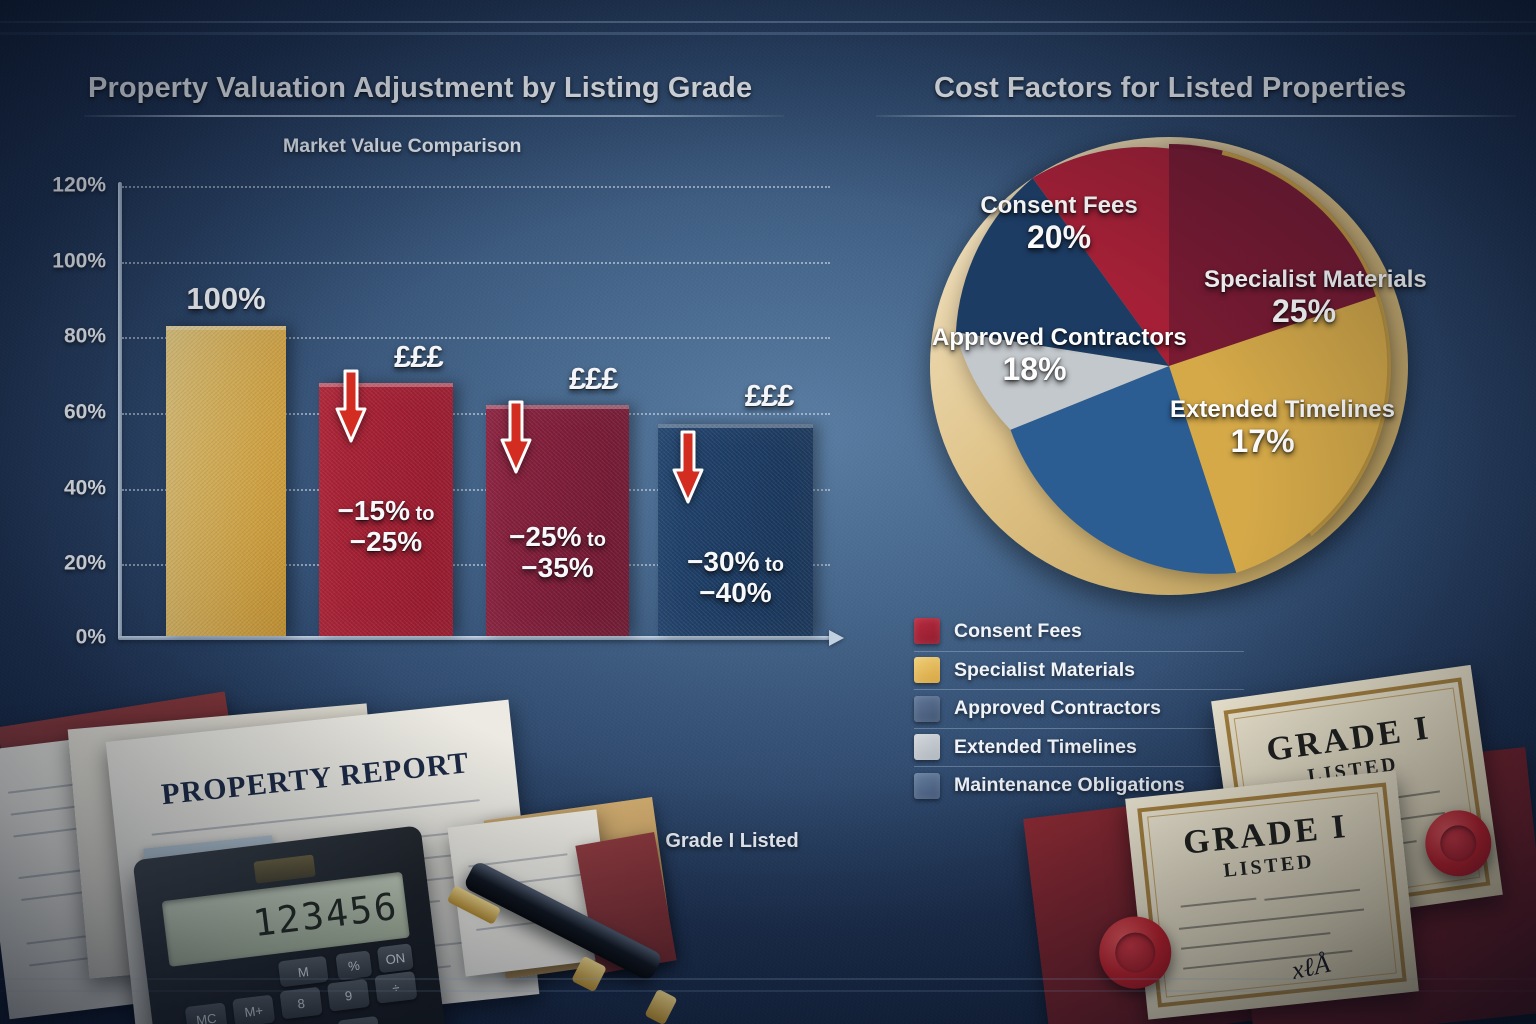 This screenshot has height=1024, width=1536. I want to click on x-axis-arrow-icon, so click(836, 638).